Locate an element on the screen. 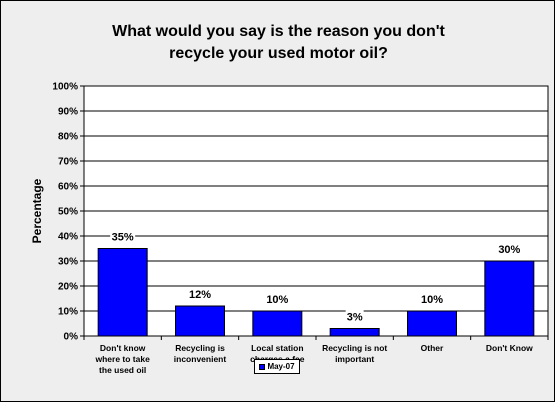 This screenshot has width=555, height=403. x-tick-label: Recycling is not is located at coordinates (354, 348).